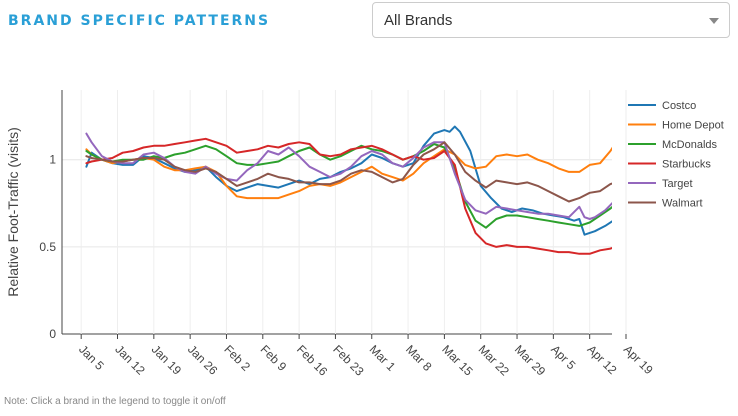  Describe the element at coordinates (494, 360) in the screenshot. I see `x-tick-label: Mar 22` at that location.